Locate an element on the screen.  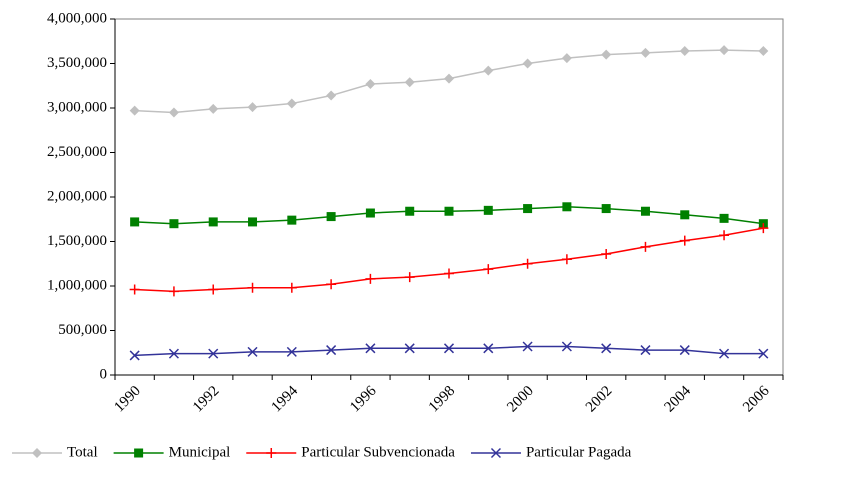
legend-item: Particular Subvencionada is located at coordinates (350, 452).